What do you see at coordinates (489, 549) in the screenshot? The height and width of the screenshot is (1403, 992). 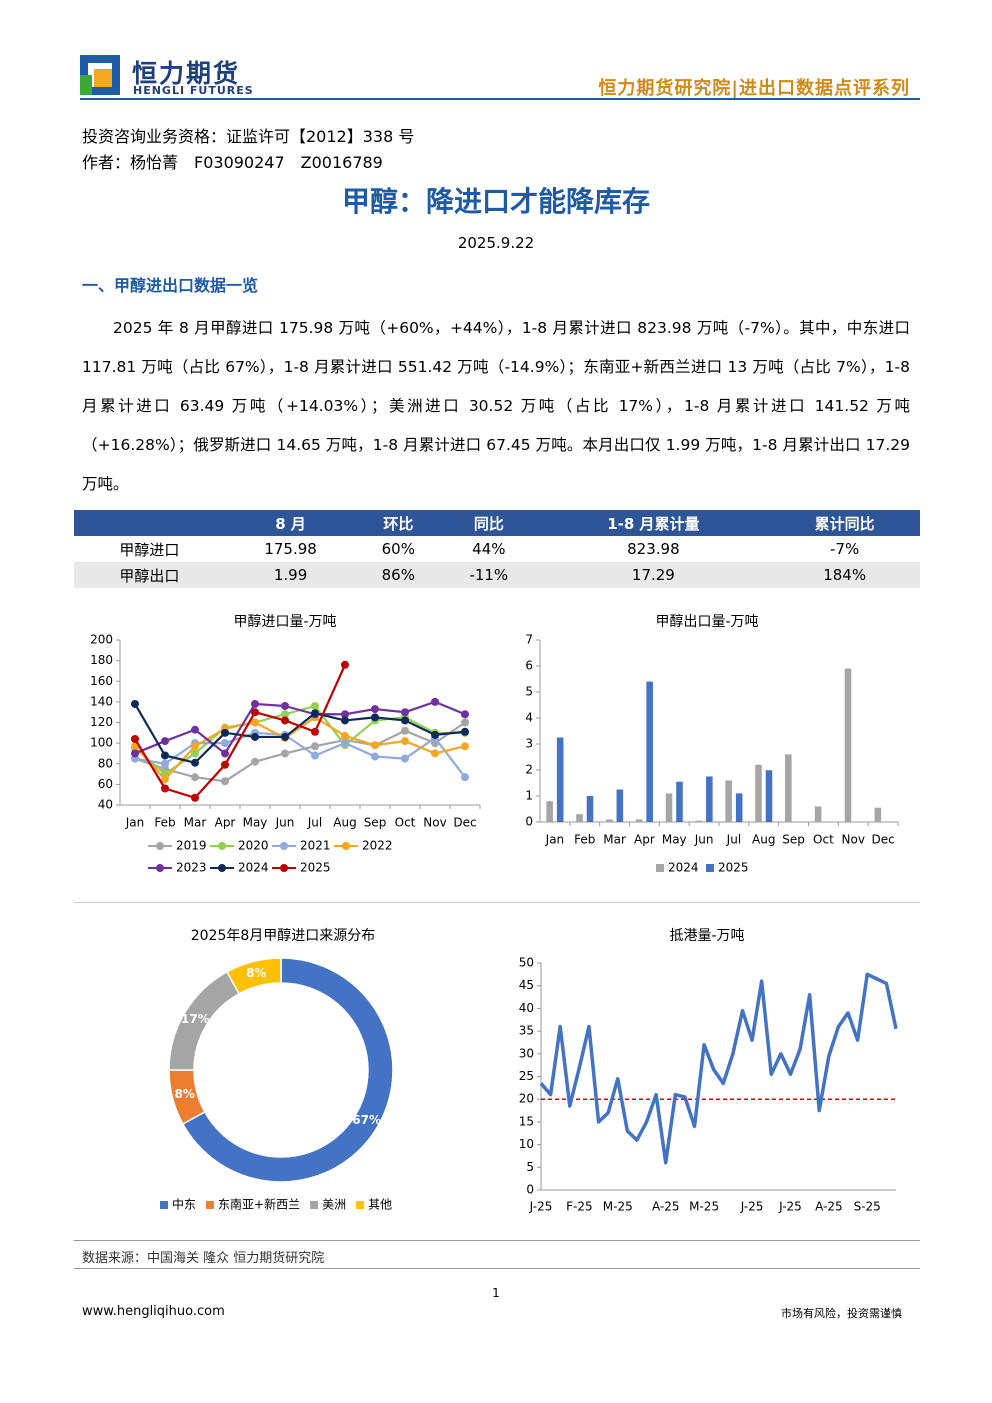 I see `table-cell: 44%` at bounding box center [489, 549].